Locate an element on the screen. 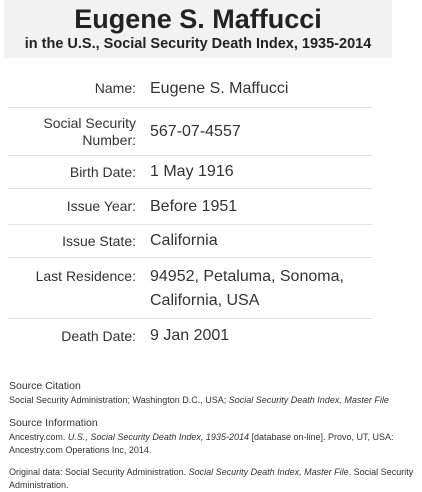 This screenshot has width=422, height=492. last-residence-line1: 94952, Petaluma, Sonoma, is located at coordinates (247, 276).